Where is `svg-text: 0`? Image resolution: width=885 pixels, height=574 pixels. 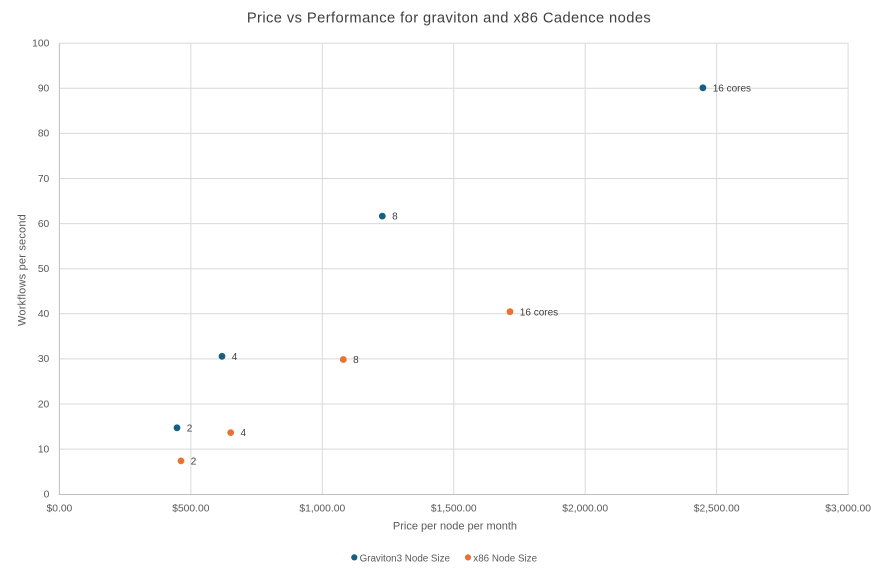
svg-text: 0 is located at coordinates (47, 495).